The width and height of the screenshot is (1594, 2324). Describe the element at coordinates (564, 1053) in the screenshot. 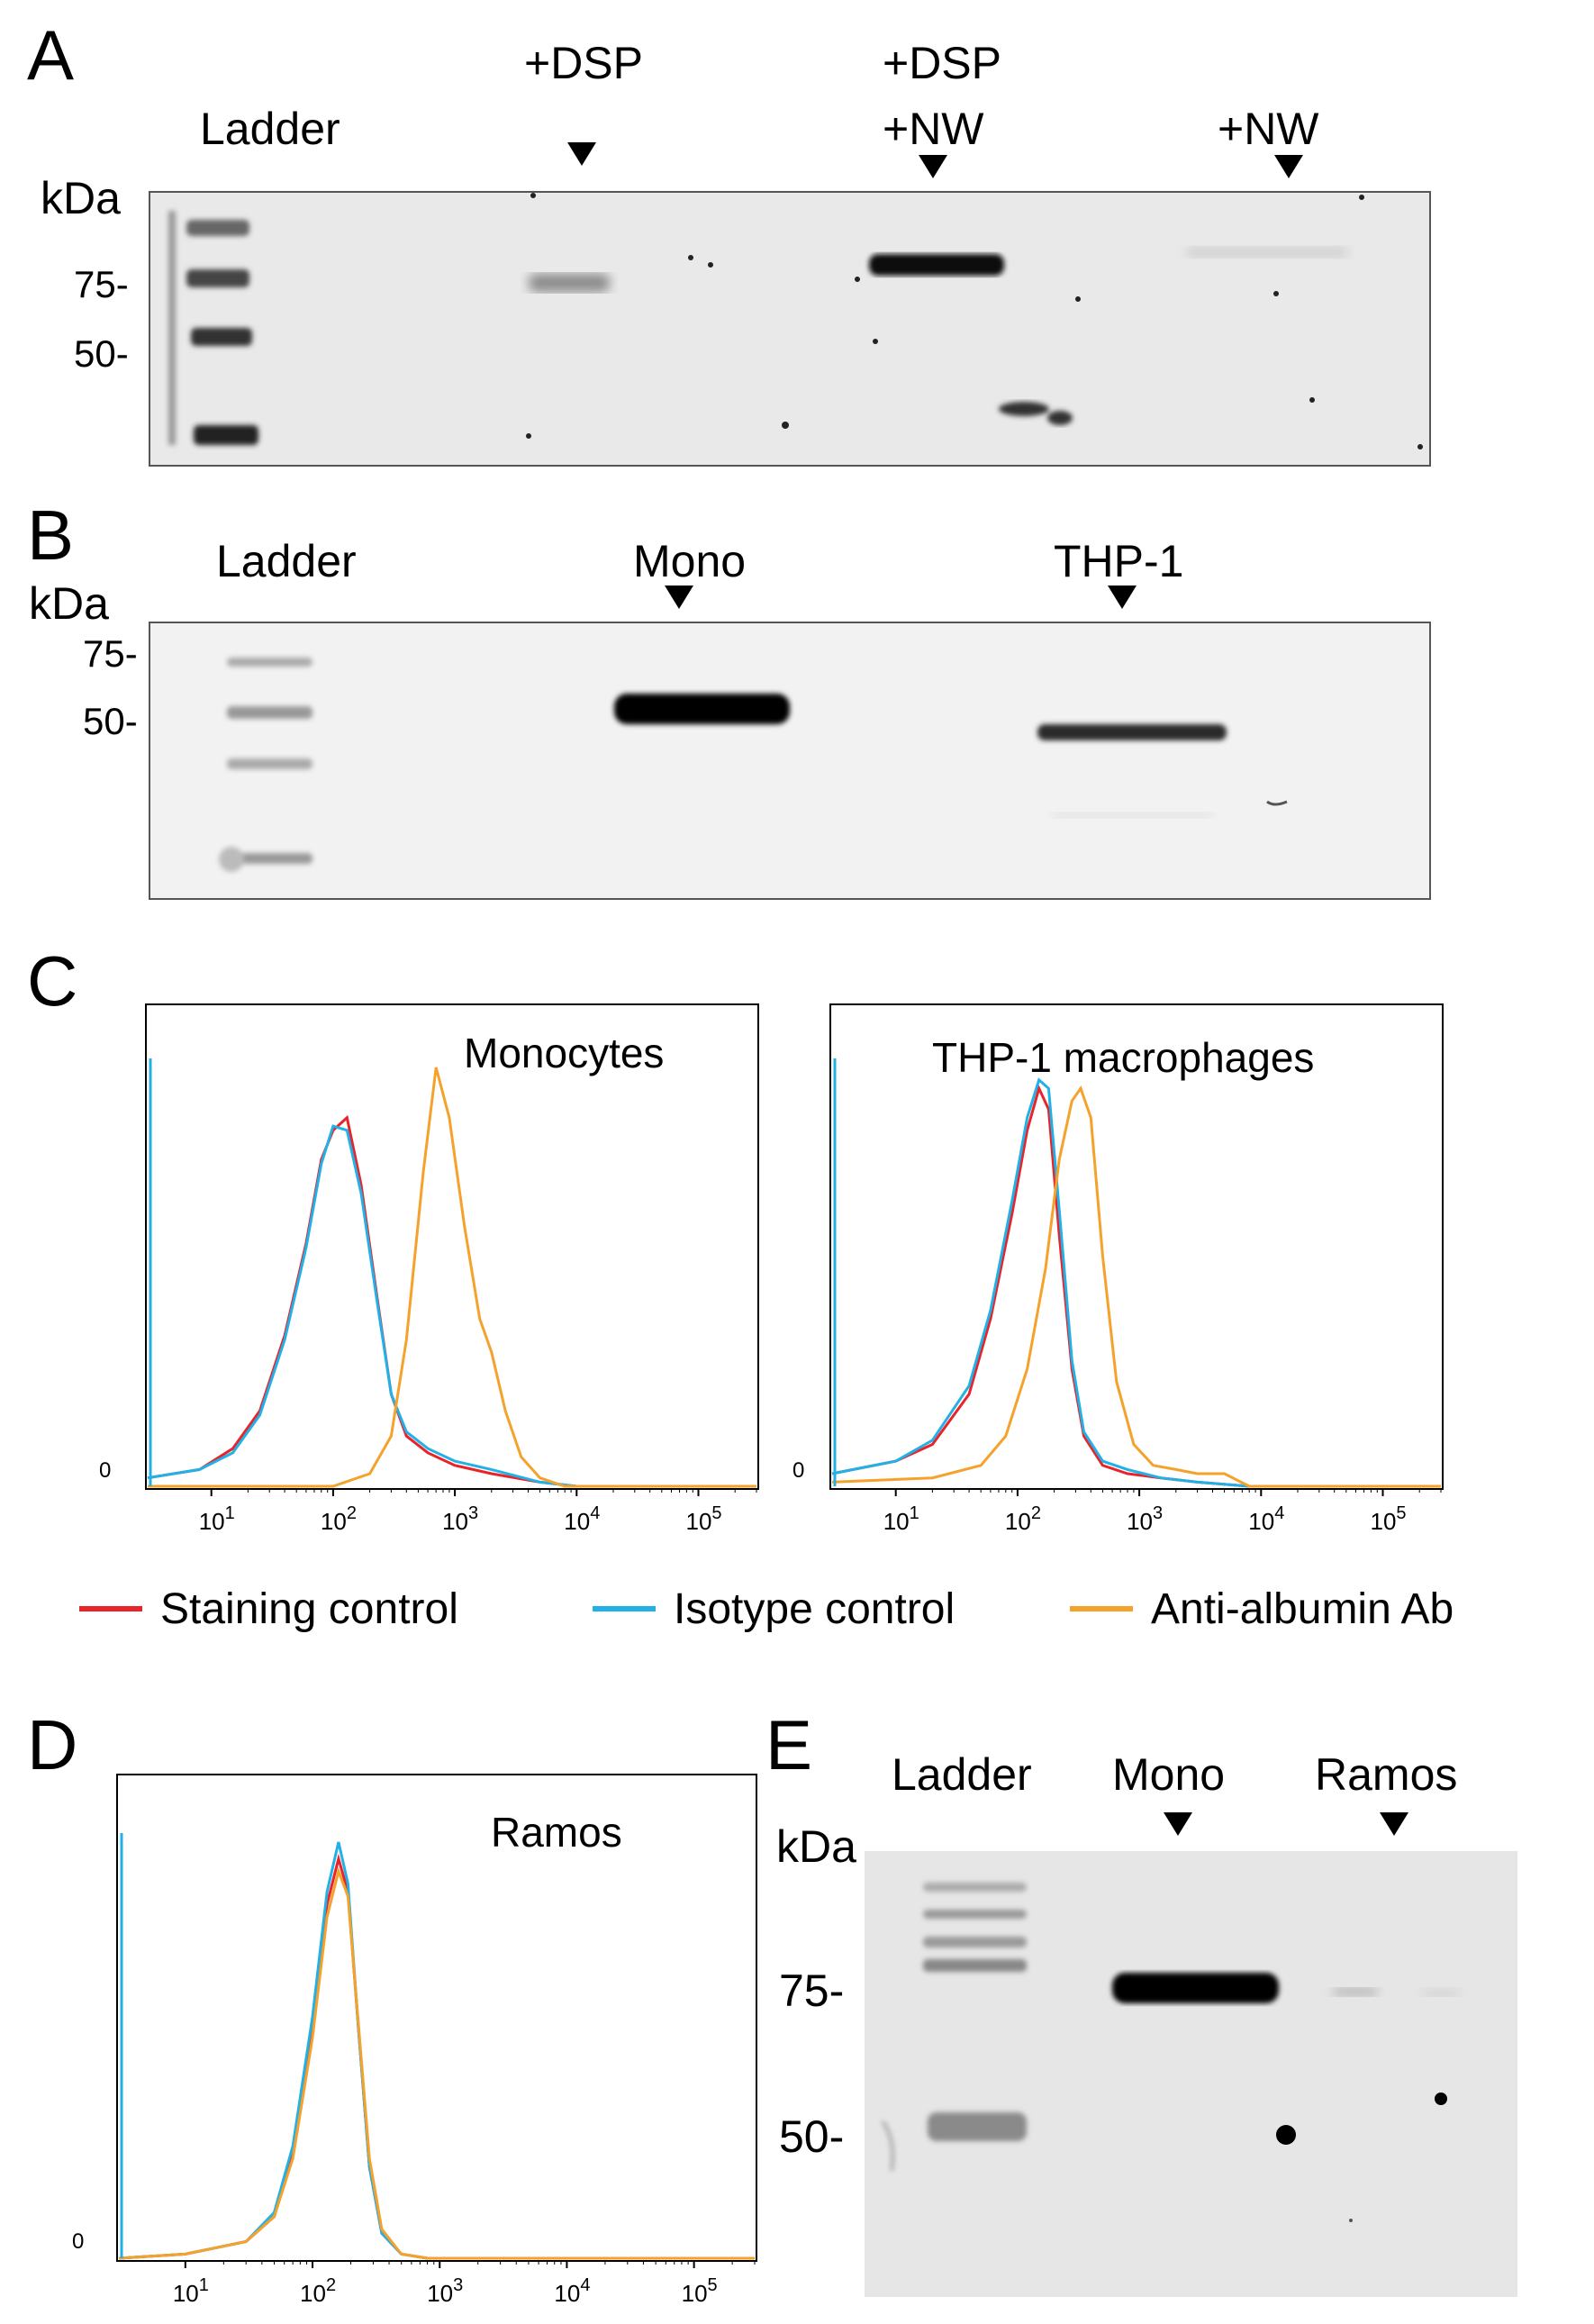

I see `plot-title: Monocytes` at that location.